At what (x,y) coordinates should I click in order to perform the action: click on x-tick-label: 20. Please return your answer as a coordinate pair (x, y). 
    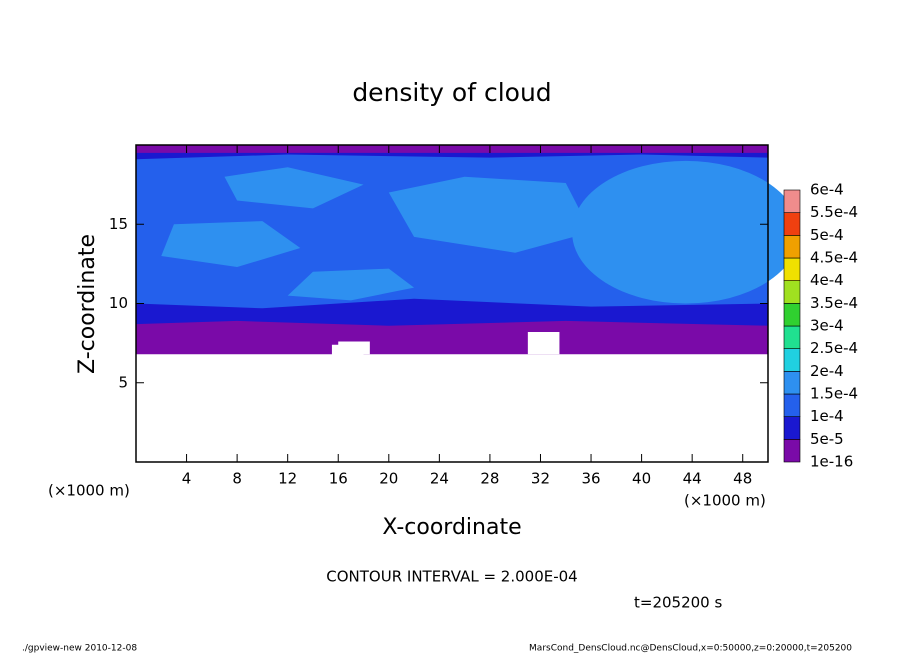
    Looking at the image, I should click on (388, 479).